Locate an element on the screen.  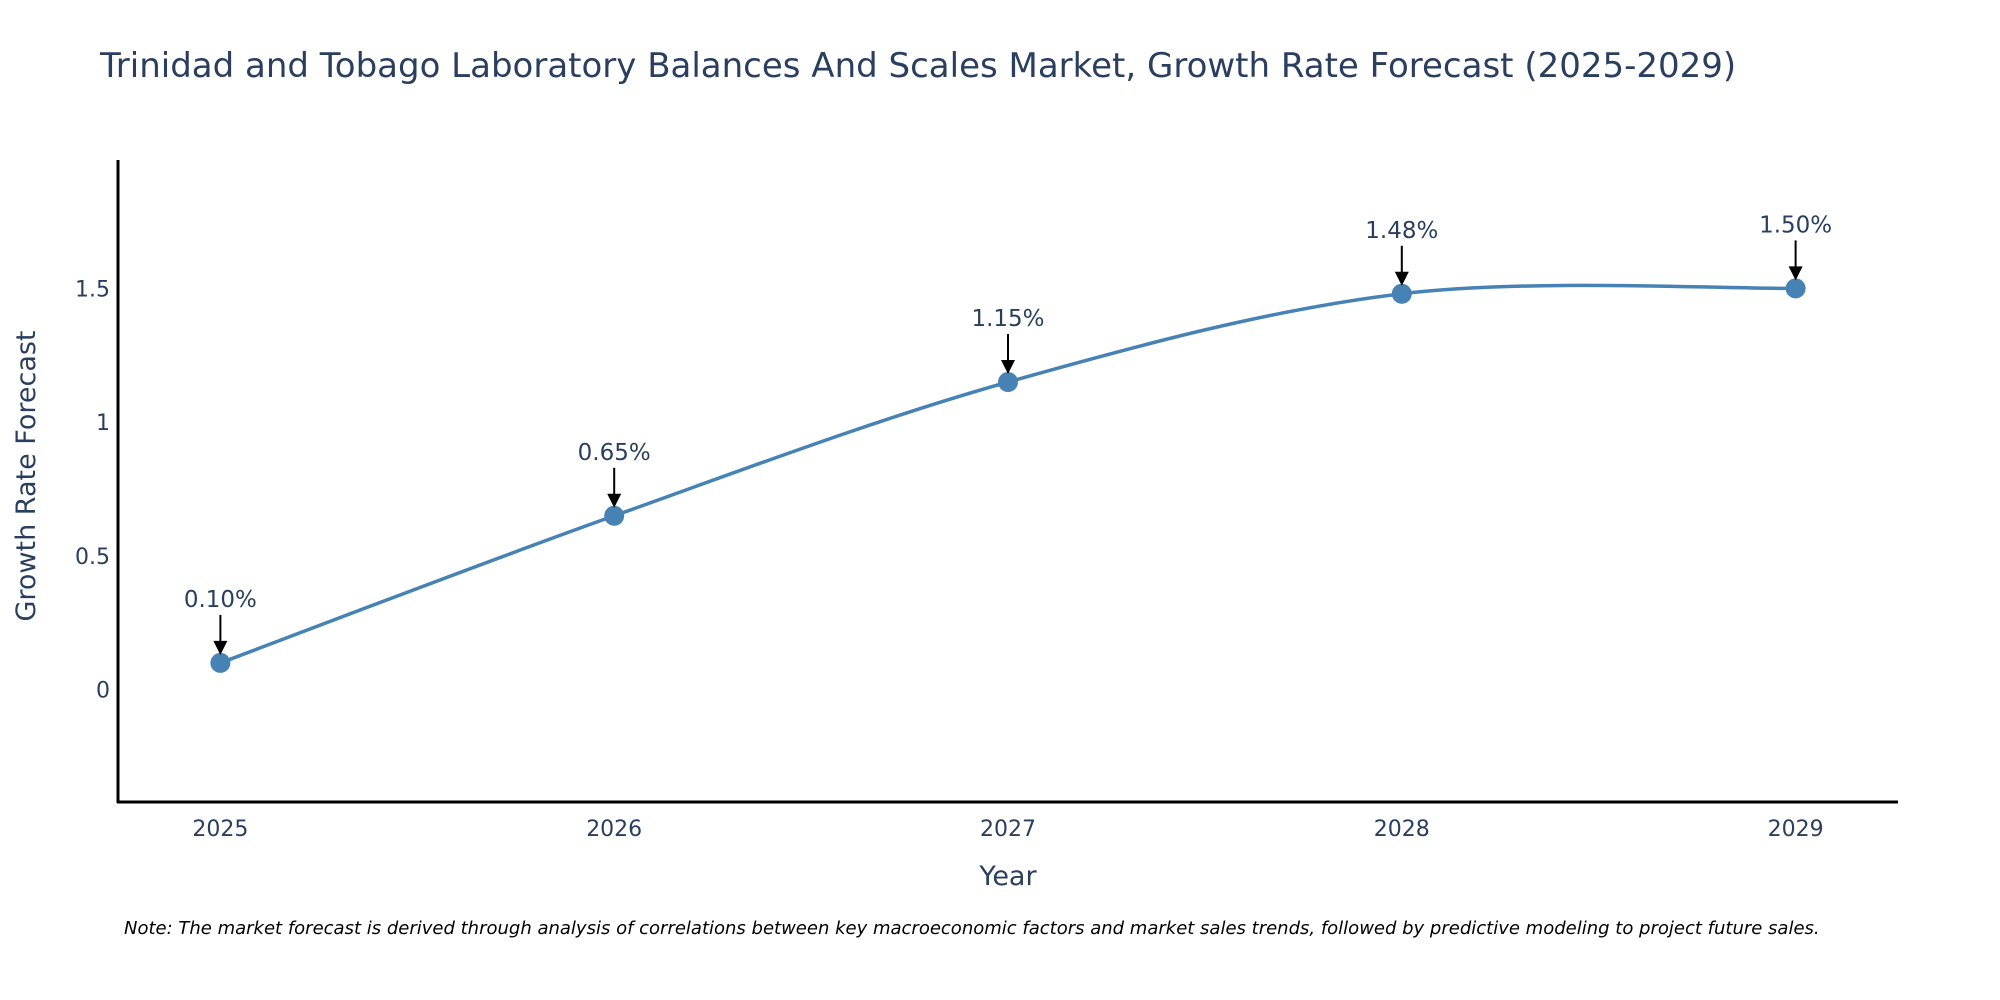
data-label: 1.15% is located at coordinates (1007, 319).